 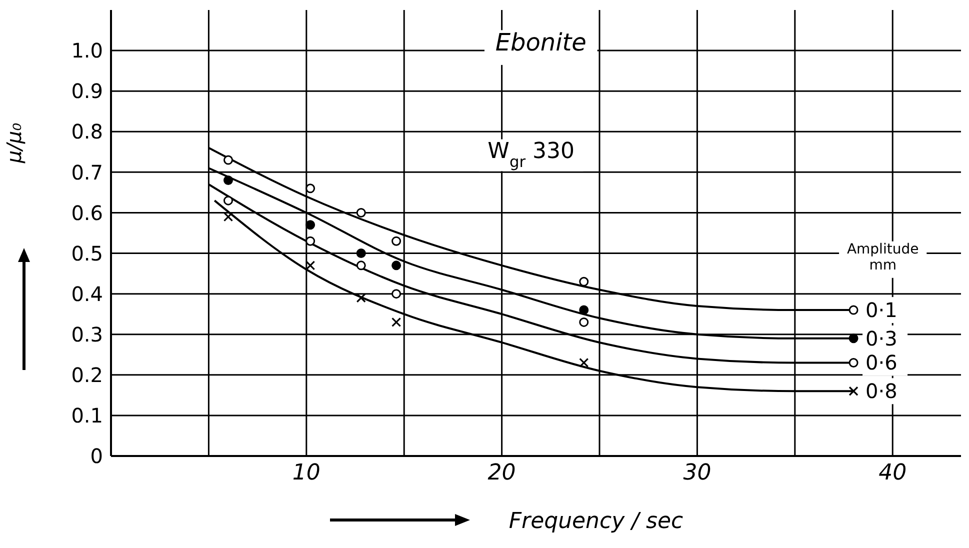 What do you see at coordinates (882, 310) in the screenshot?
I see `series-label: 0·1` at bounding box center [882, 310].